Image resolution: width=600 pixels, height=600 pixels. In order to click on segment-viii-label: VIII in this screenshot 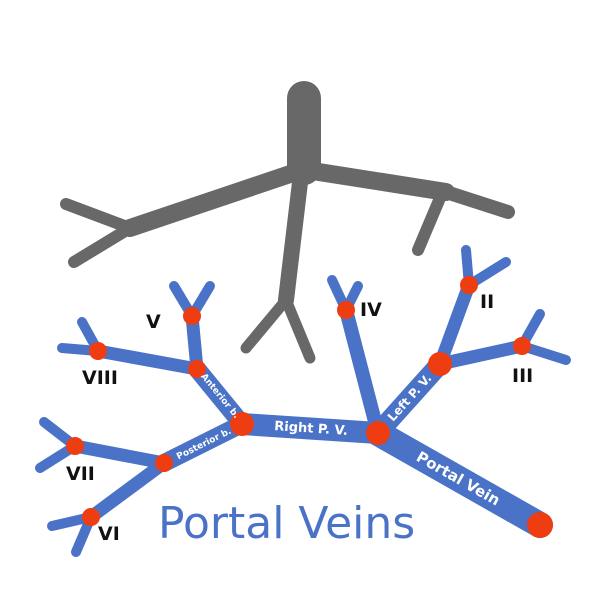, I will do `click(100, 378)`.